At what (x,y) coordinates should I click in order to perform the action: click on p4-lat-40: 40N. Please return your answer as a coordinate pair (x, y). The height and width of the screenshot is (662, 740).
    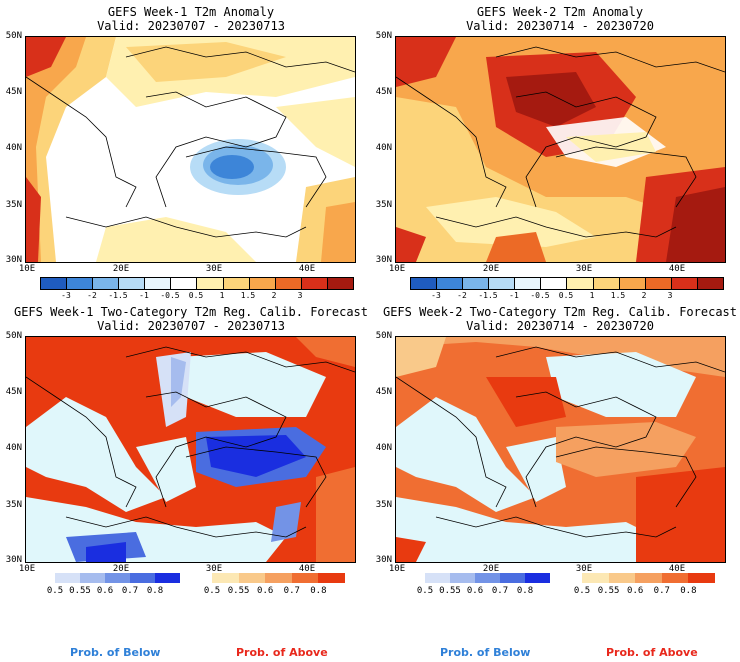
    Looking at the image, I should click on (383, 448).